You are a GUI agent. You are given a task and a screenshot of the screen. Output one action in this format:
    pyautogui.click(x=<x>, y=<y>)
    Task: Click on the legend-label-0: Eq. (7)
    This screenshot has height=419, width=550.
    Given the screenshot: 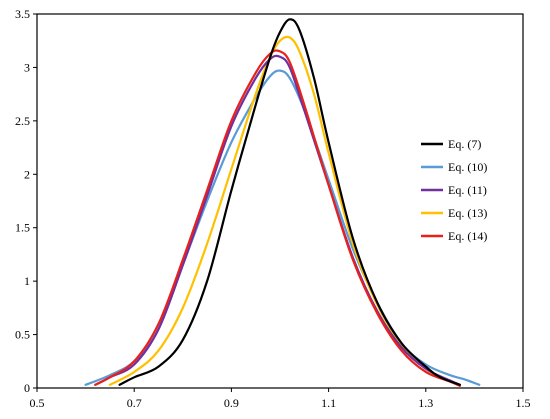 What is the action you would take?
    pyautogui.click(x=464, y=144)
    